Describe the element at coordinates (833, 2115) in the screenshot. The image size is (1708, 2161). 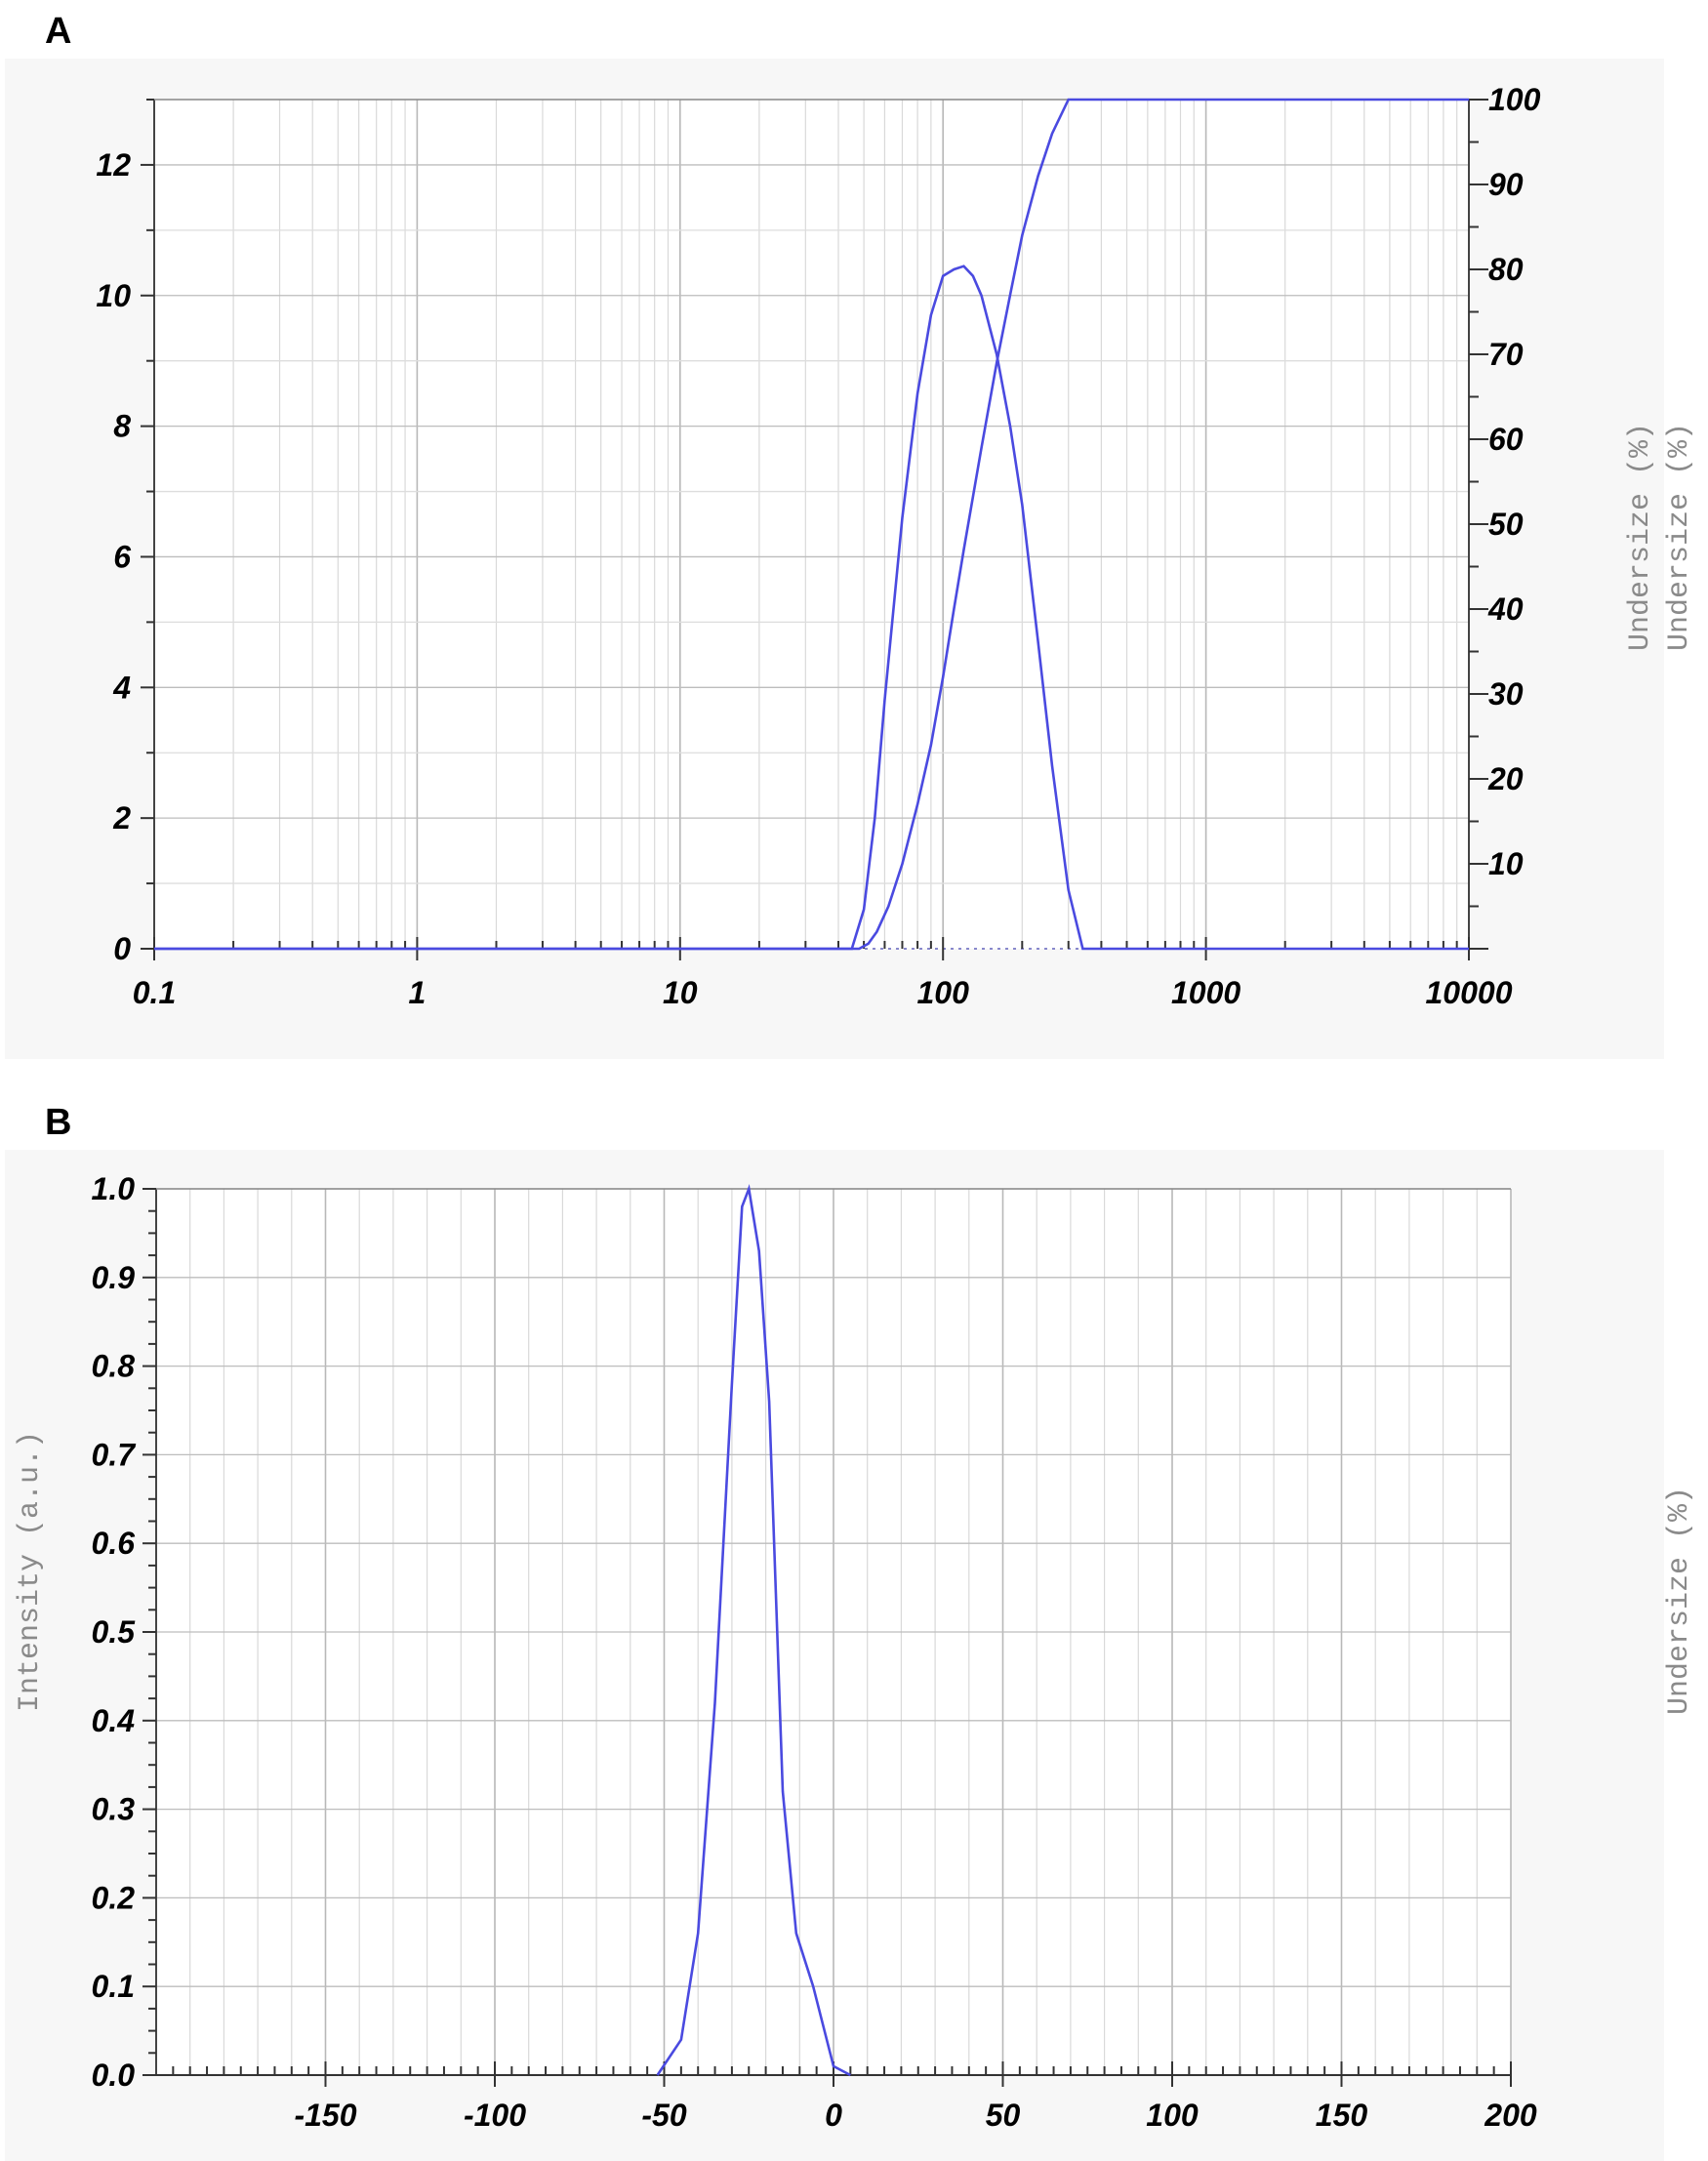
I see `panel-b-x-tick-label: 0` at that location.